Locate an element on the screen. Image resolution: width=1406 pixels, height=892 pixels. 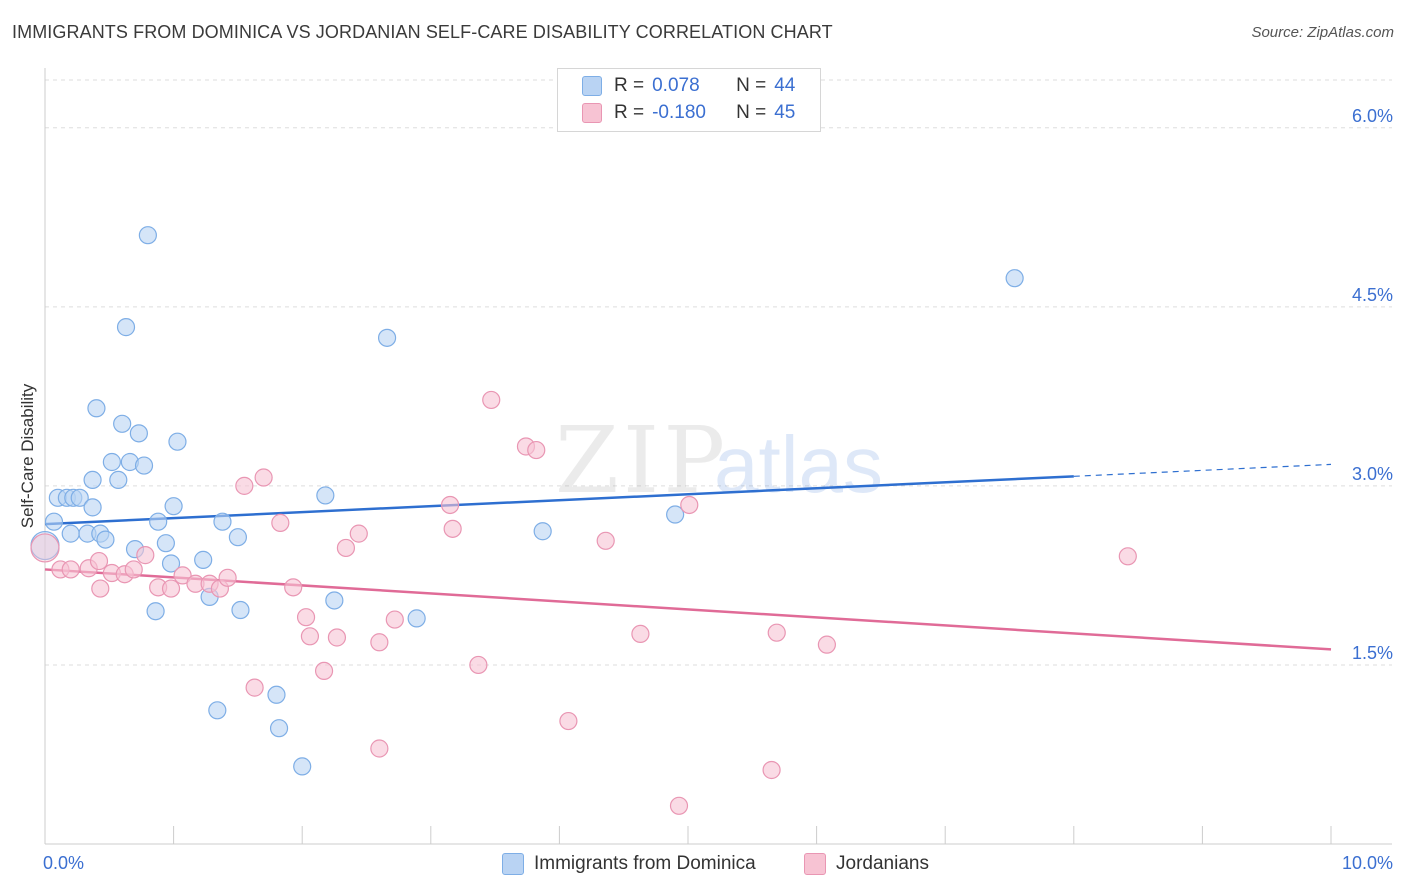
legend-row-dominica: R = 0.078 N = 44 is located at coordinates (688, 86).